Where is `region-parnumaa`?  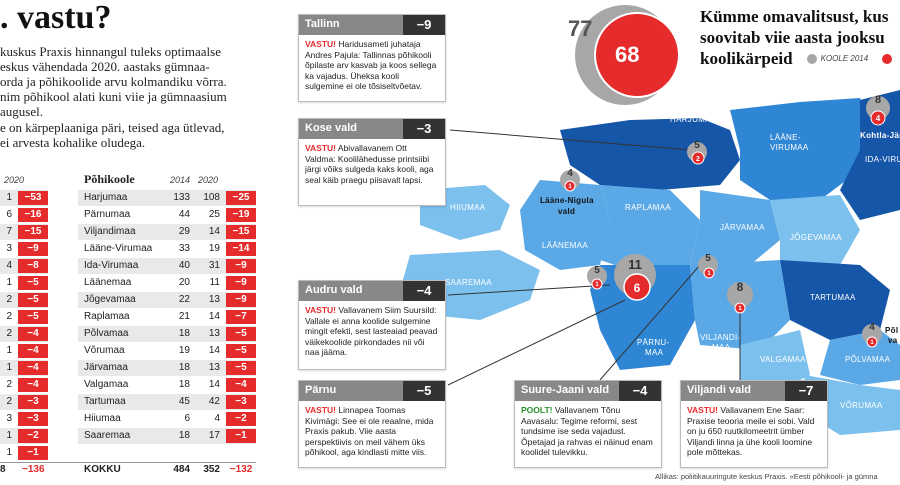
region-parnumaa is located at coordinates (642, 317).